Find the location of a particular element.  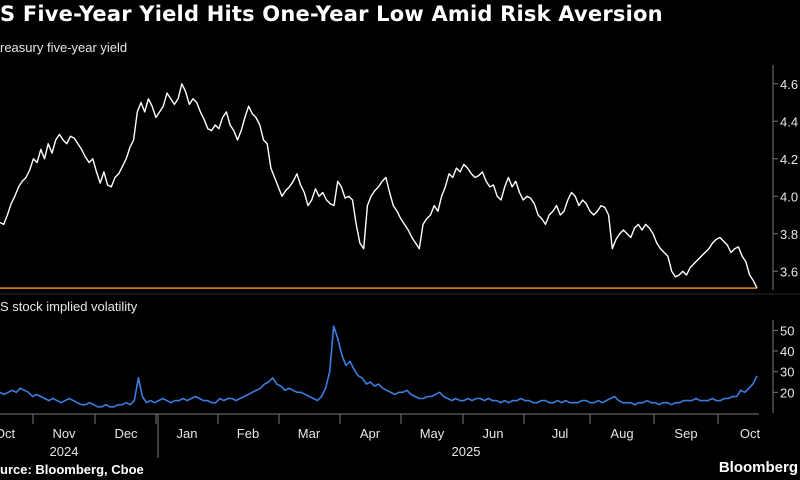

yield-panel-label: reasury five-year yield is located at coordinates (64, 47).